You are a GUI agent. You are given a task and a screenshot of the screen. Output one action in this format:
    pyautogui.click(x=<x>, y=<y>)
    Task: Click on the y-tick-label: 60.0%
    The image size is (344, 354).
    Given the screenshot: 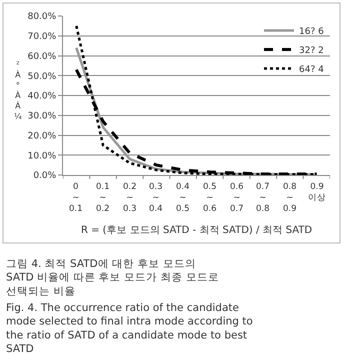 What is the action you would take?
    pyautogui.click(x=42, y=57)
    